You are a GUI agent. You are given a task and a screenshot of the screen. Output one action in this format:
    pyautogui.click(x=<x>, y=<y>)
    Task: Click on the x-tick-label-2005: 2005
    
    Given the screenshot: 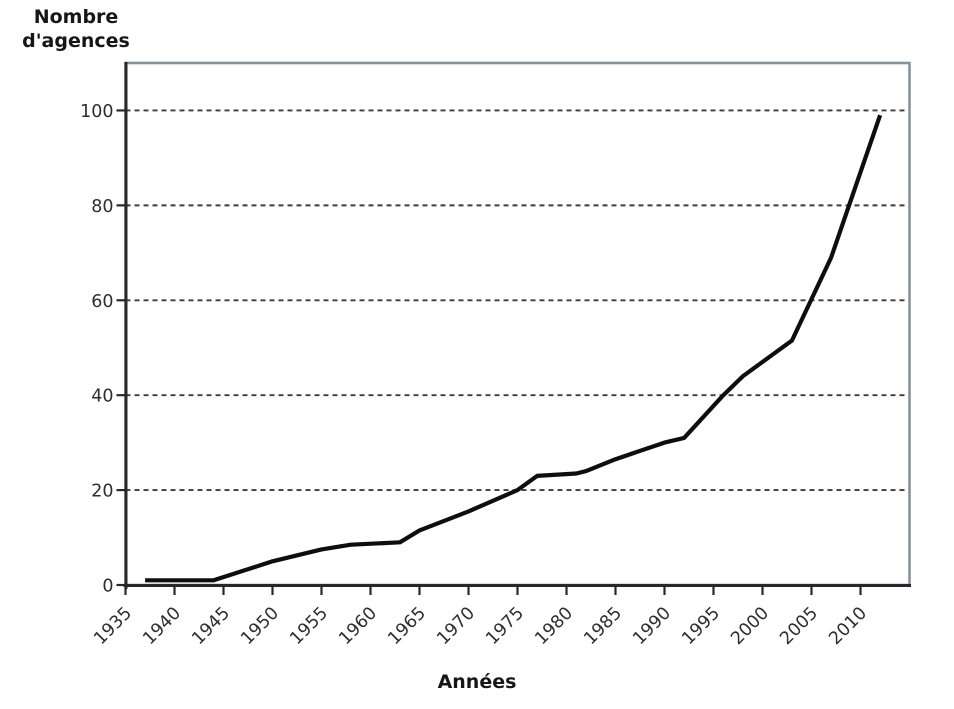 What is the action you would take?
    pyautogui.click(x=799, y=626)
    